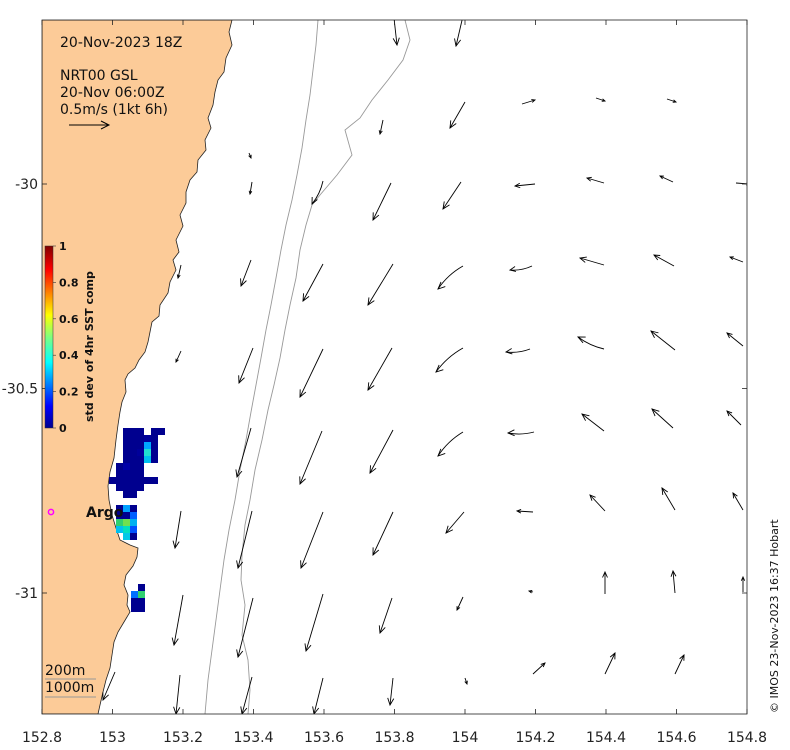 Image resolution: width=790 pixels, height=750 pixels. I want to click on product-time: 20-Nov 06:00Z, so click(112, 93).